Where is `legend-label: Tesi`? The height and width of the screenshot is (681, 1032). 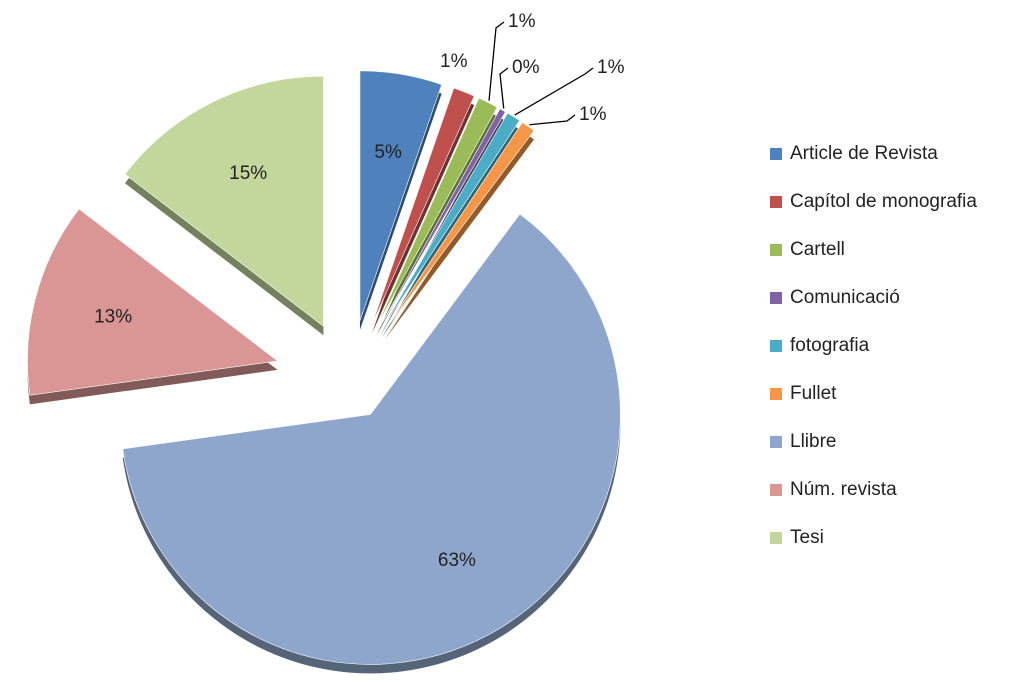
legend-label: Tesi is located at coordinates (807, 537).